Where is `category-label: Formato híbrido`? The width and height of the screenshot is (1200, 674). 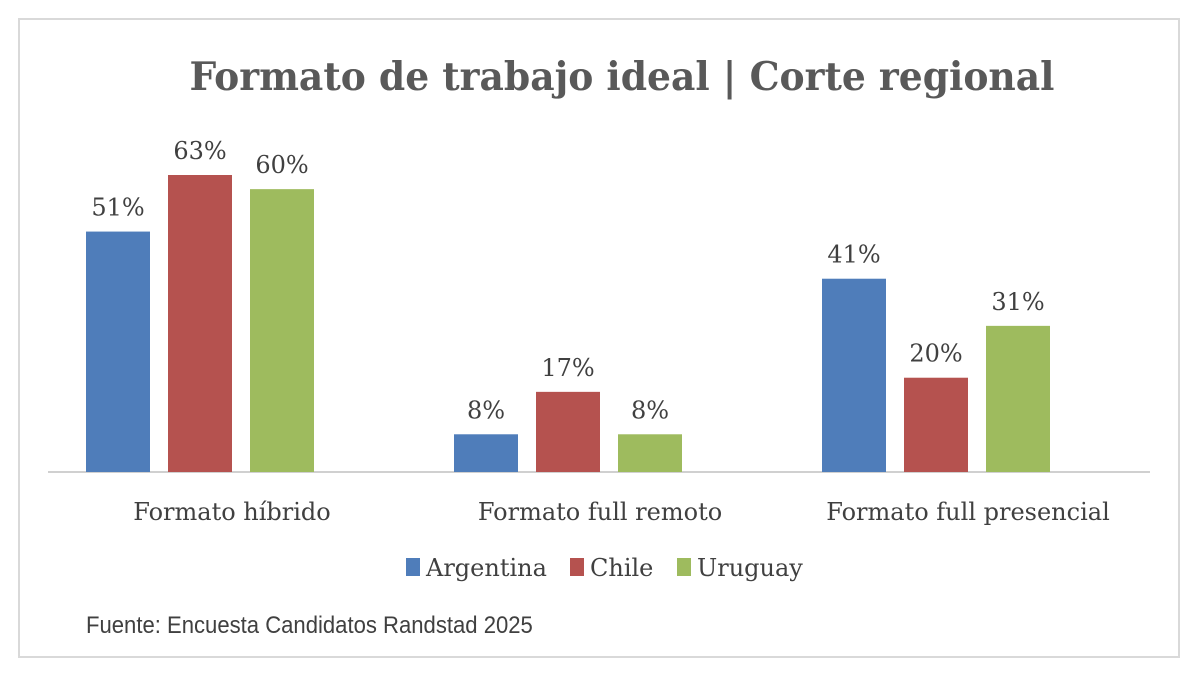
category-label: Formato híbrido is located at coordinates (232, 512).